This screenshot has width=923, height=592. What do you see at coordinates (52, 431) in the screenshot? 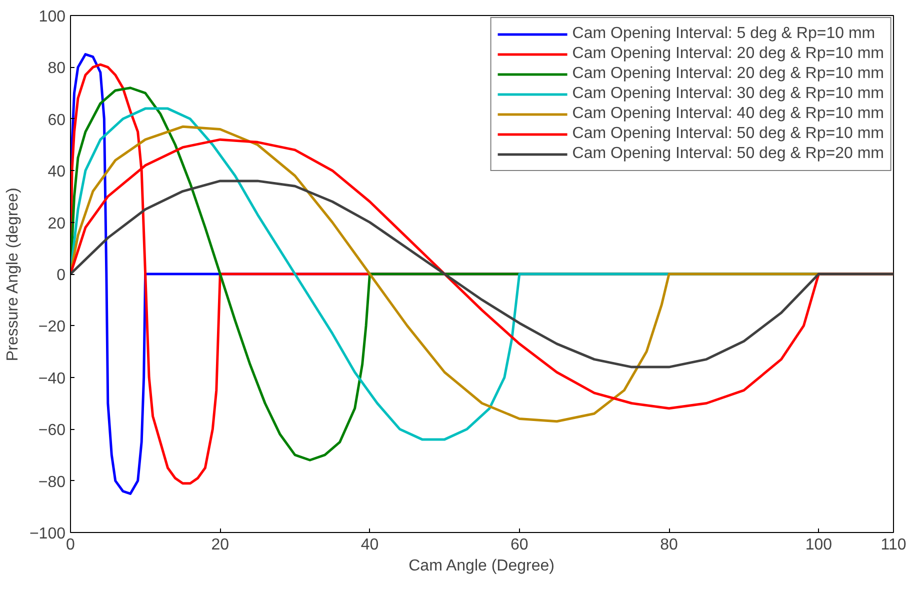
I see `y-tick-label: −60` at bounding box center [52, 431].